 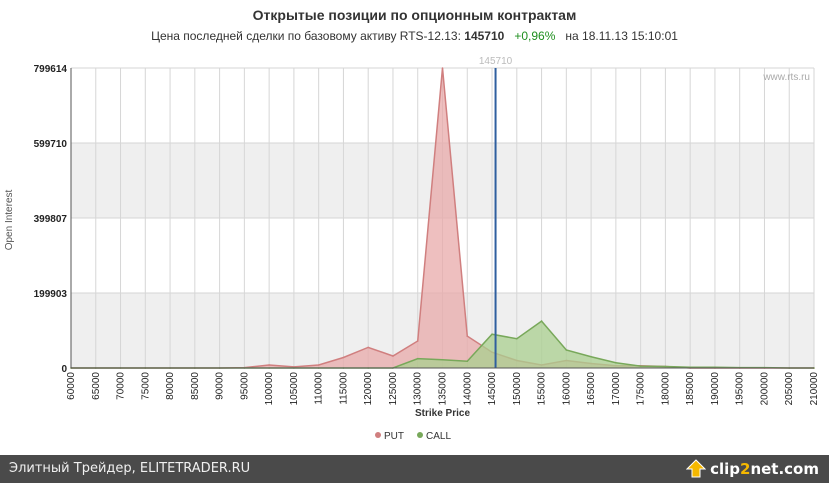 What do you see at coordinates (195, 386) in the screenshot?
I see `x-tick-label: 85000` at bounding box center [195, 386].